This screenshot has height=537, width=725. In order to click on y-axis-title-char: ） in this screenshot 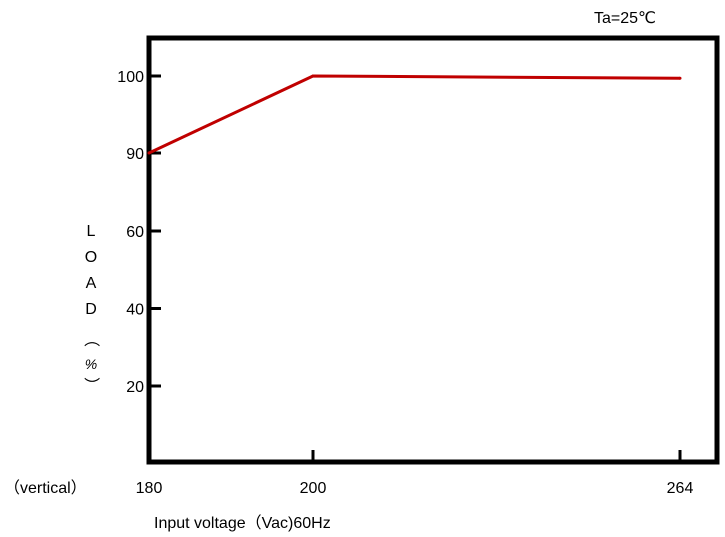, I will do `click(91, 385)`.